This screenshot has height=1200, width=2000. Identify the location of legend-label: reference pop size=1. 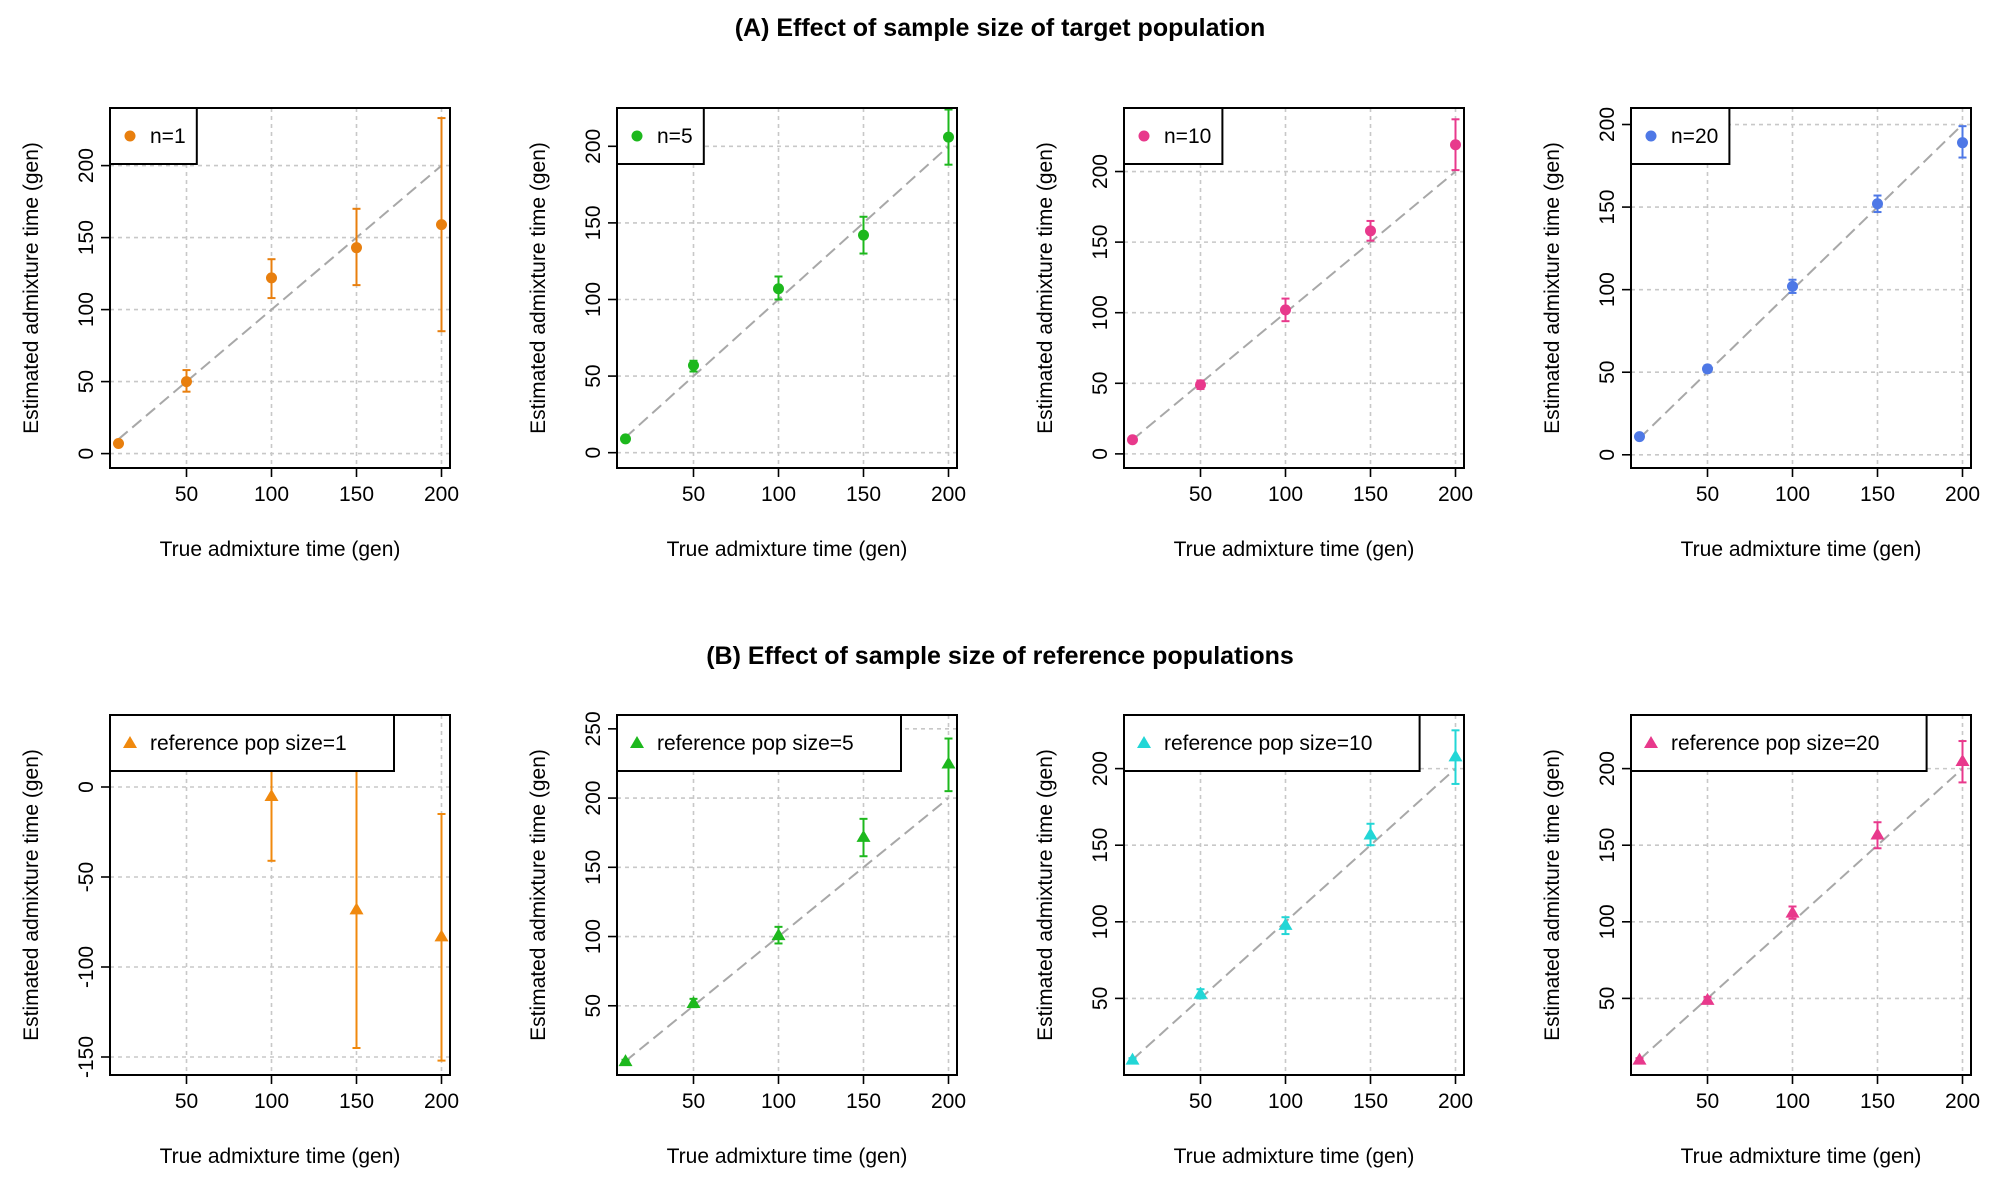
(248, 743).